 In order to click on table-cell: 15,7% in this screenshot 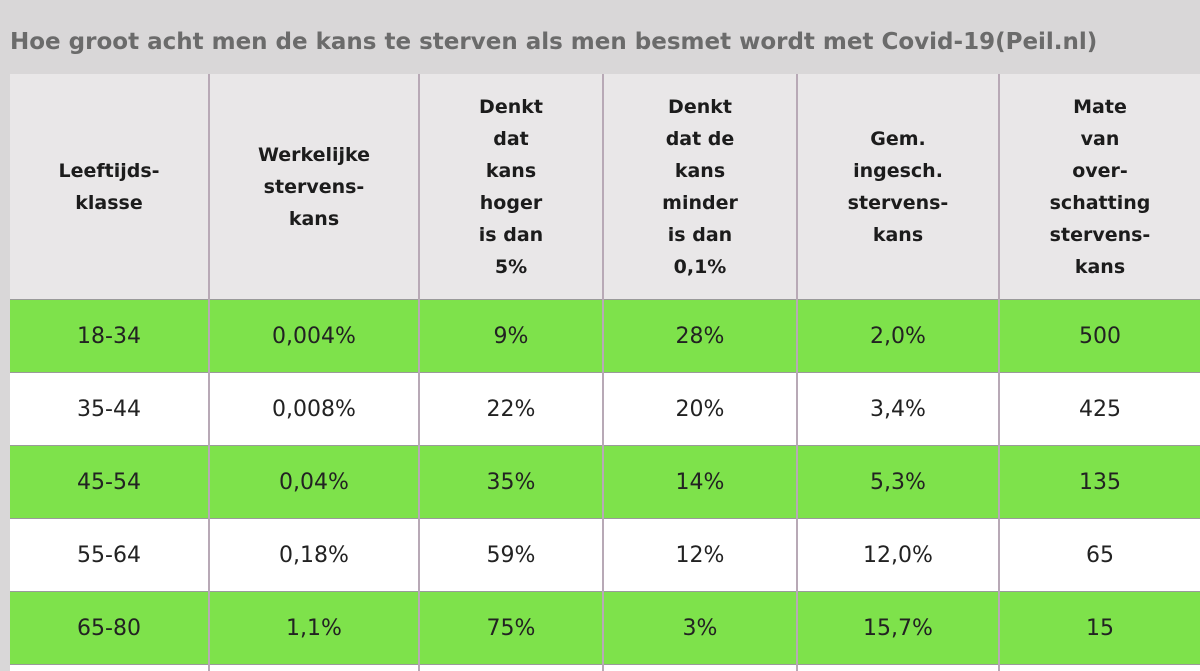, I will do `click(898, 628)`.